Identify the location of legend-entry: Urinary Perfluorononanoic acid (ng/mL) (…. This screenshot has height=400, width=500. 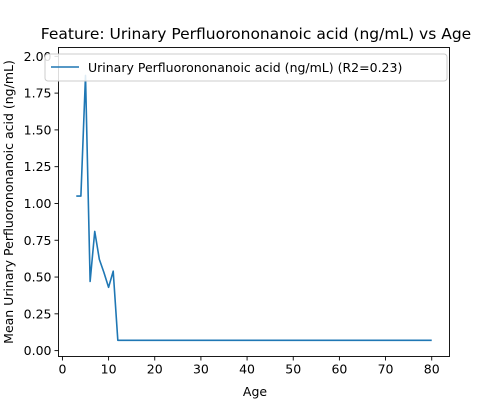
(245, 67).